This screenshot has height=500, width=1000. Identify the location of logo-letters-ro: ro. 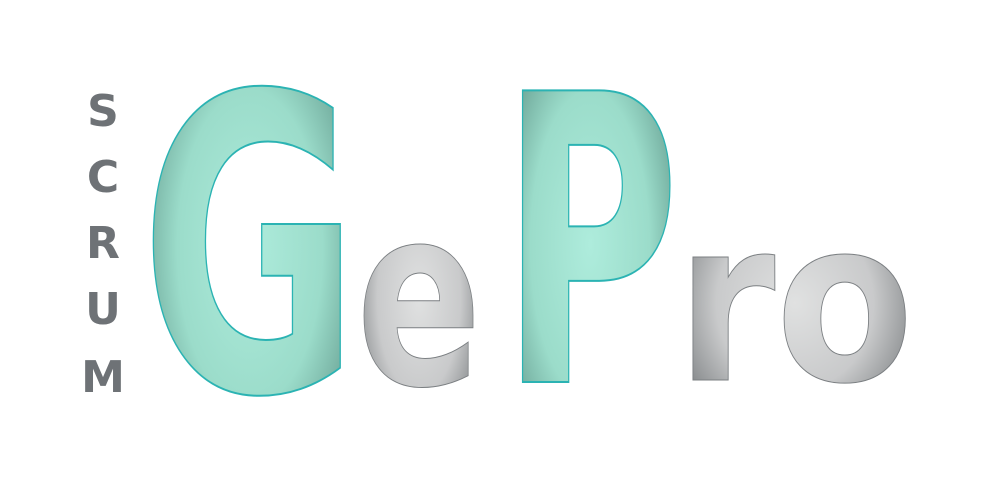
(795, 303).